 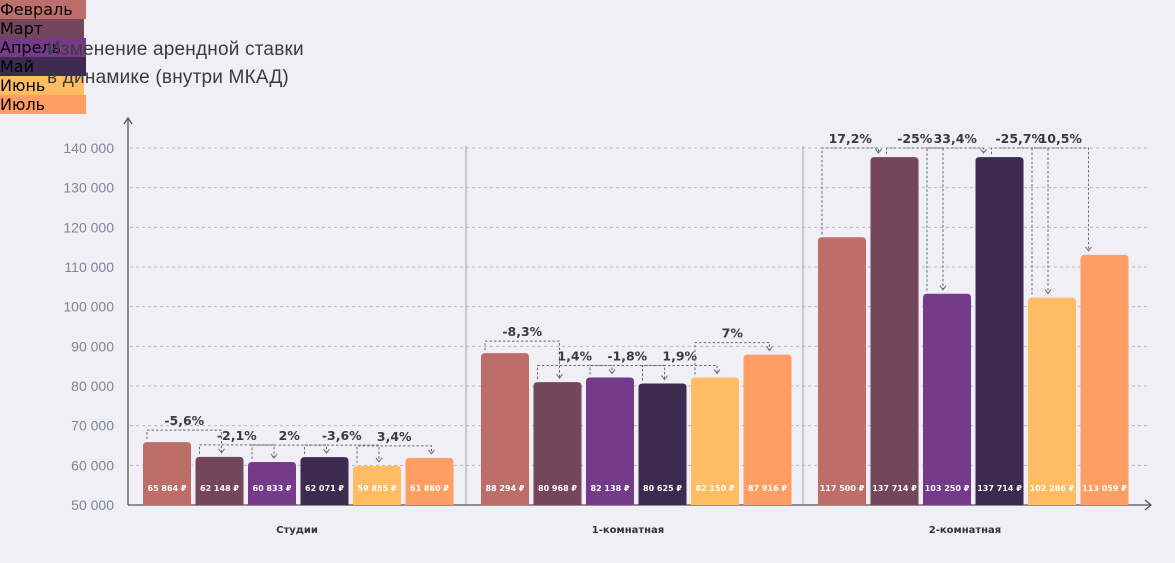 I want to click on bar-value-label: 102 286 ₽, so click(x=1052, y=488).